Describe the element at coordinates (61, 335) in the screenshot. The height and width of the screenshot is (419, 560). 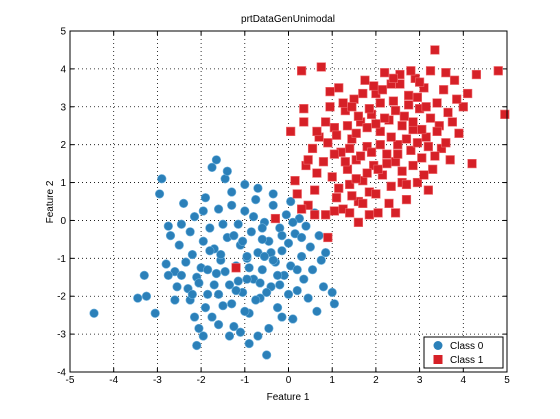
I see `y-tick-label: -3` at that location.